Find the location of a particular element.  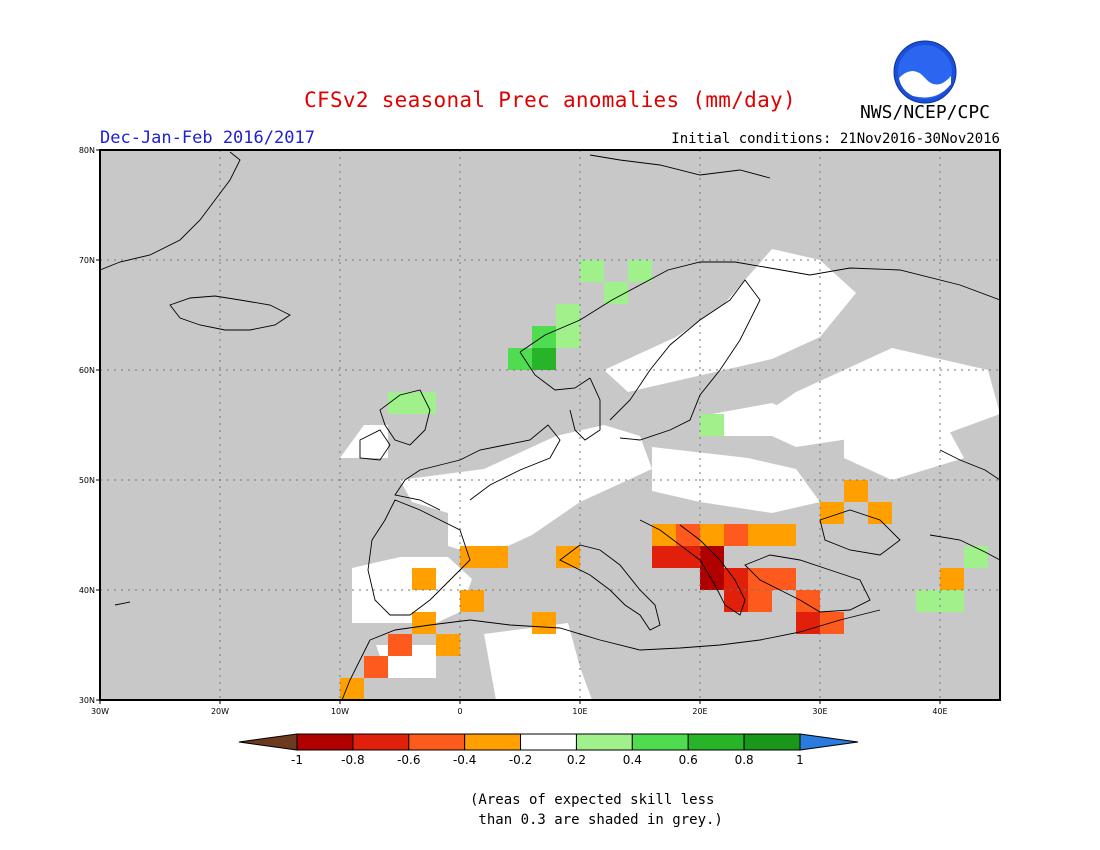

colorbar-tick-label: -0.2 is located at coordinates (520, 760).